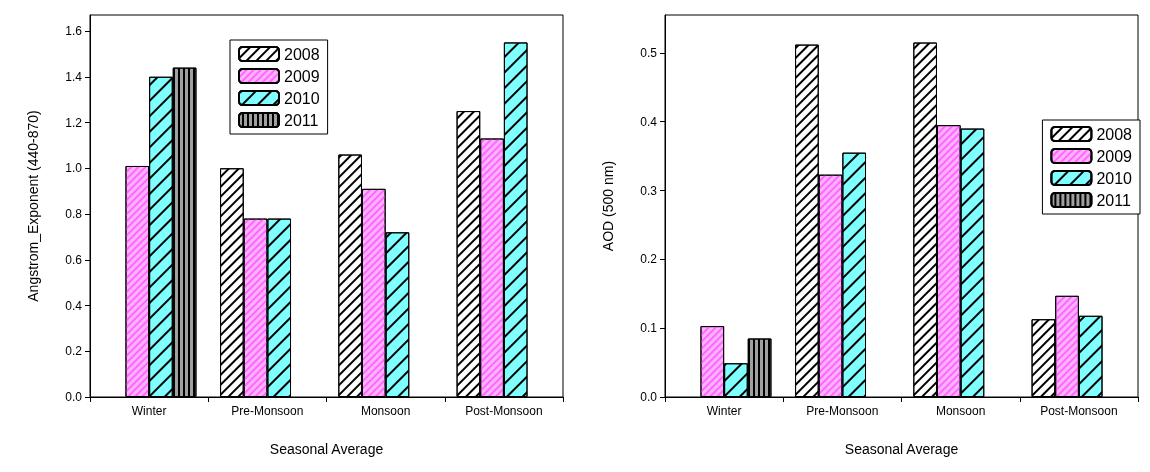  What do you see at coordinates (649, 328) in the screenshot?
I see `y-tick-label: 0.1` at bounding box center [649, 328].